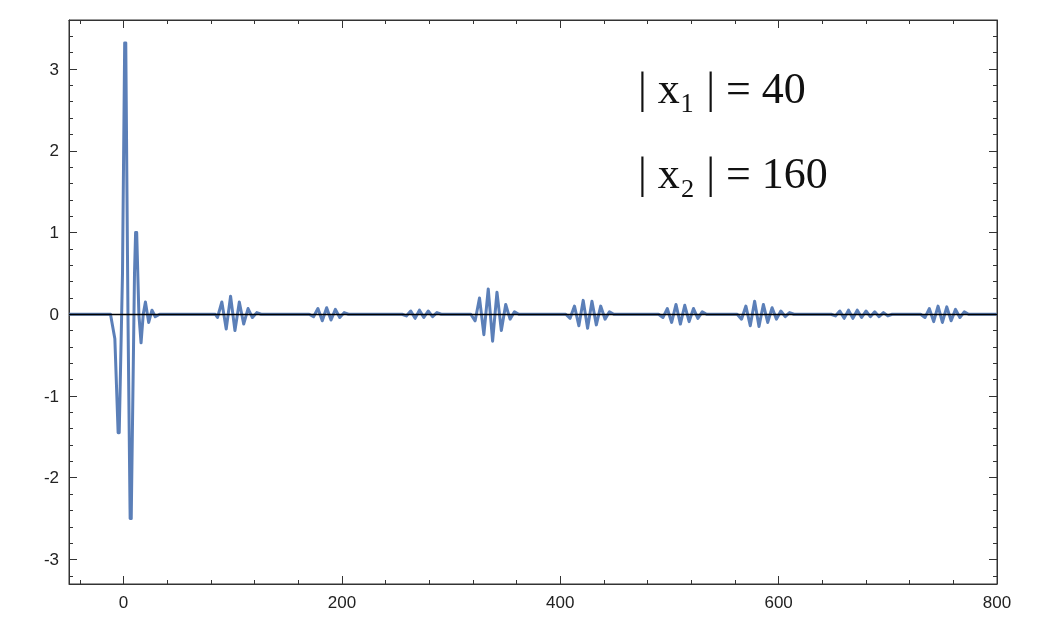 This screenshot has height=623, width=1050. Describe the element at coordinates (123, 602) in the screenshot. I see `x-tick-label: 0` at that location.